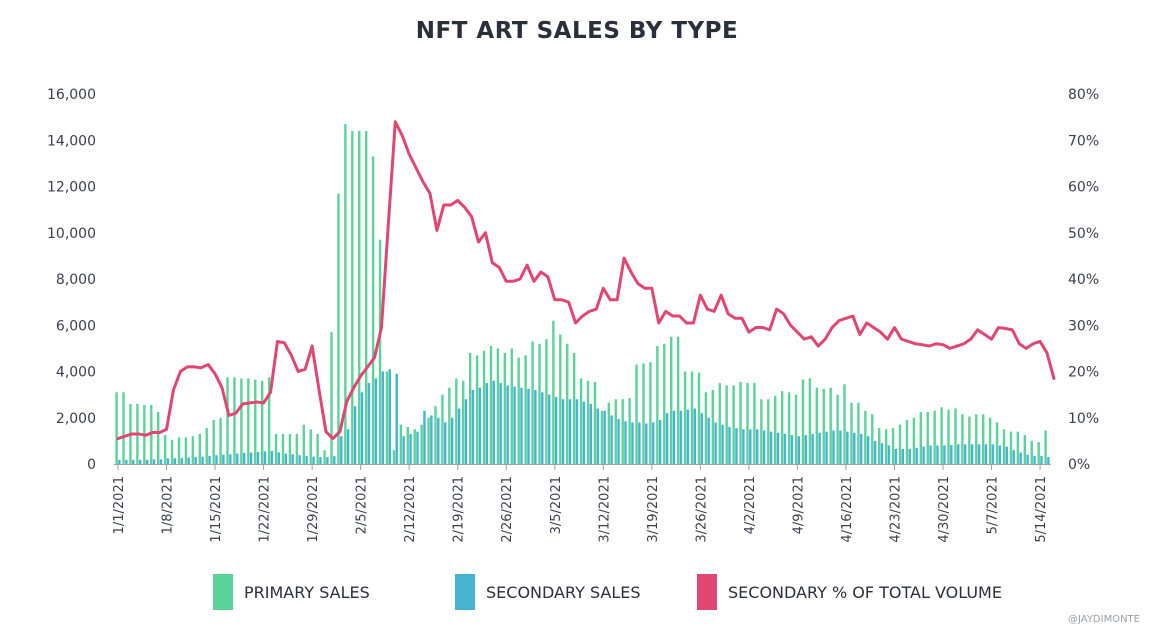  What do you see at coordinates (847, 509) in the screenshot?
I see `x-tick-label: 4/16/2021` at bounding box center [847, 509].